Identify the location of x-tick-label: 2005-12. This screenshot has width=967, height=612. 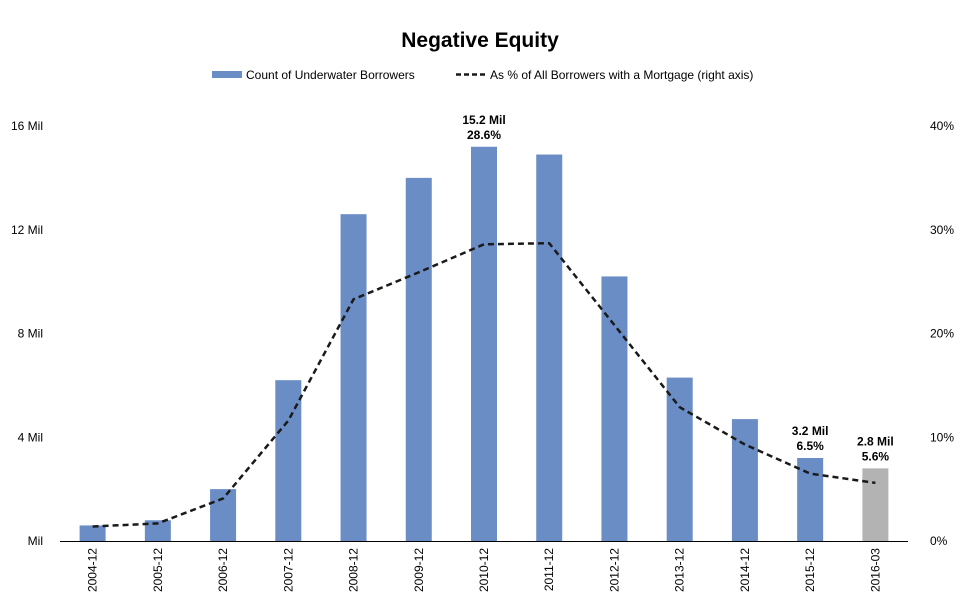
(158, 570).